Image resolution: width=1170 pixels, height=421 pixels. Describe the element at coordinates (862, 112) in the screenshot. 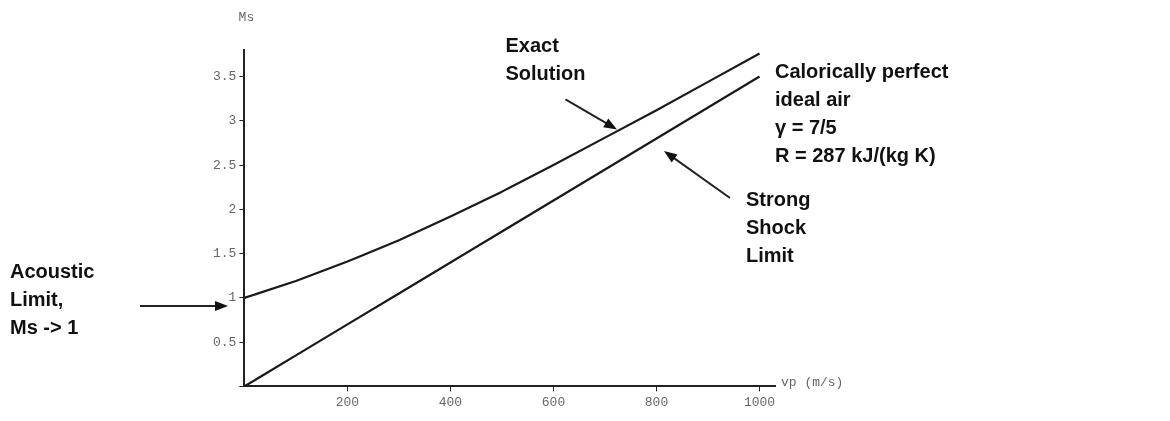

I see `text: Calorically perfect ideal air γ = 7/5 R = 287 kJ/(kg K)` at that location.